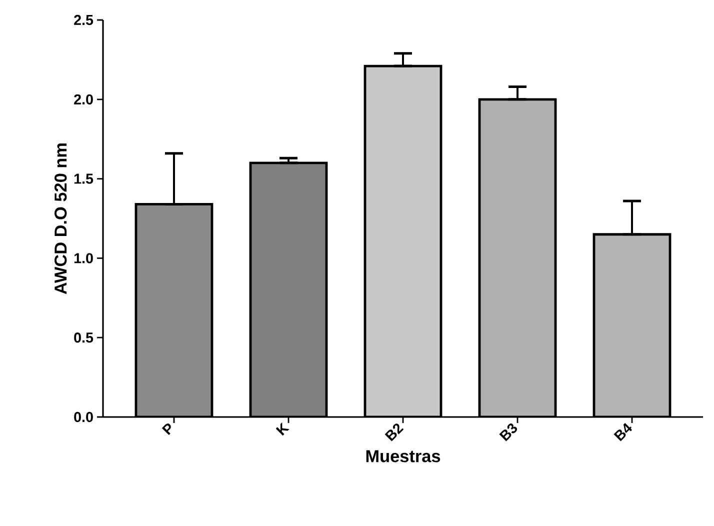 The height and width of the screenshot is (526, 714). Describe the element at coordinates (60, 219) in the screenshot. I see `y-axis-title: AWCD D.O 520 nm` at that location.